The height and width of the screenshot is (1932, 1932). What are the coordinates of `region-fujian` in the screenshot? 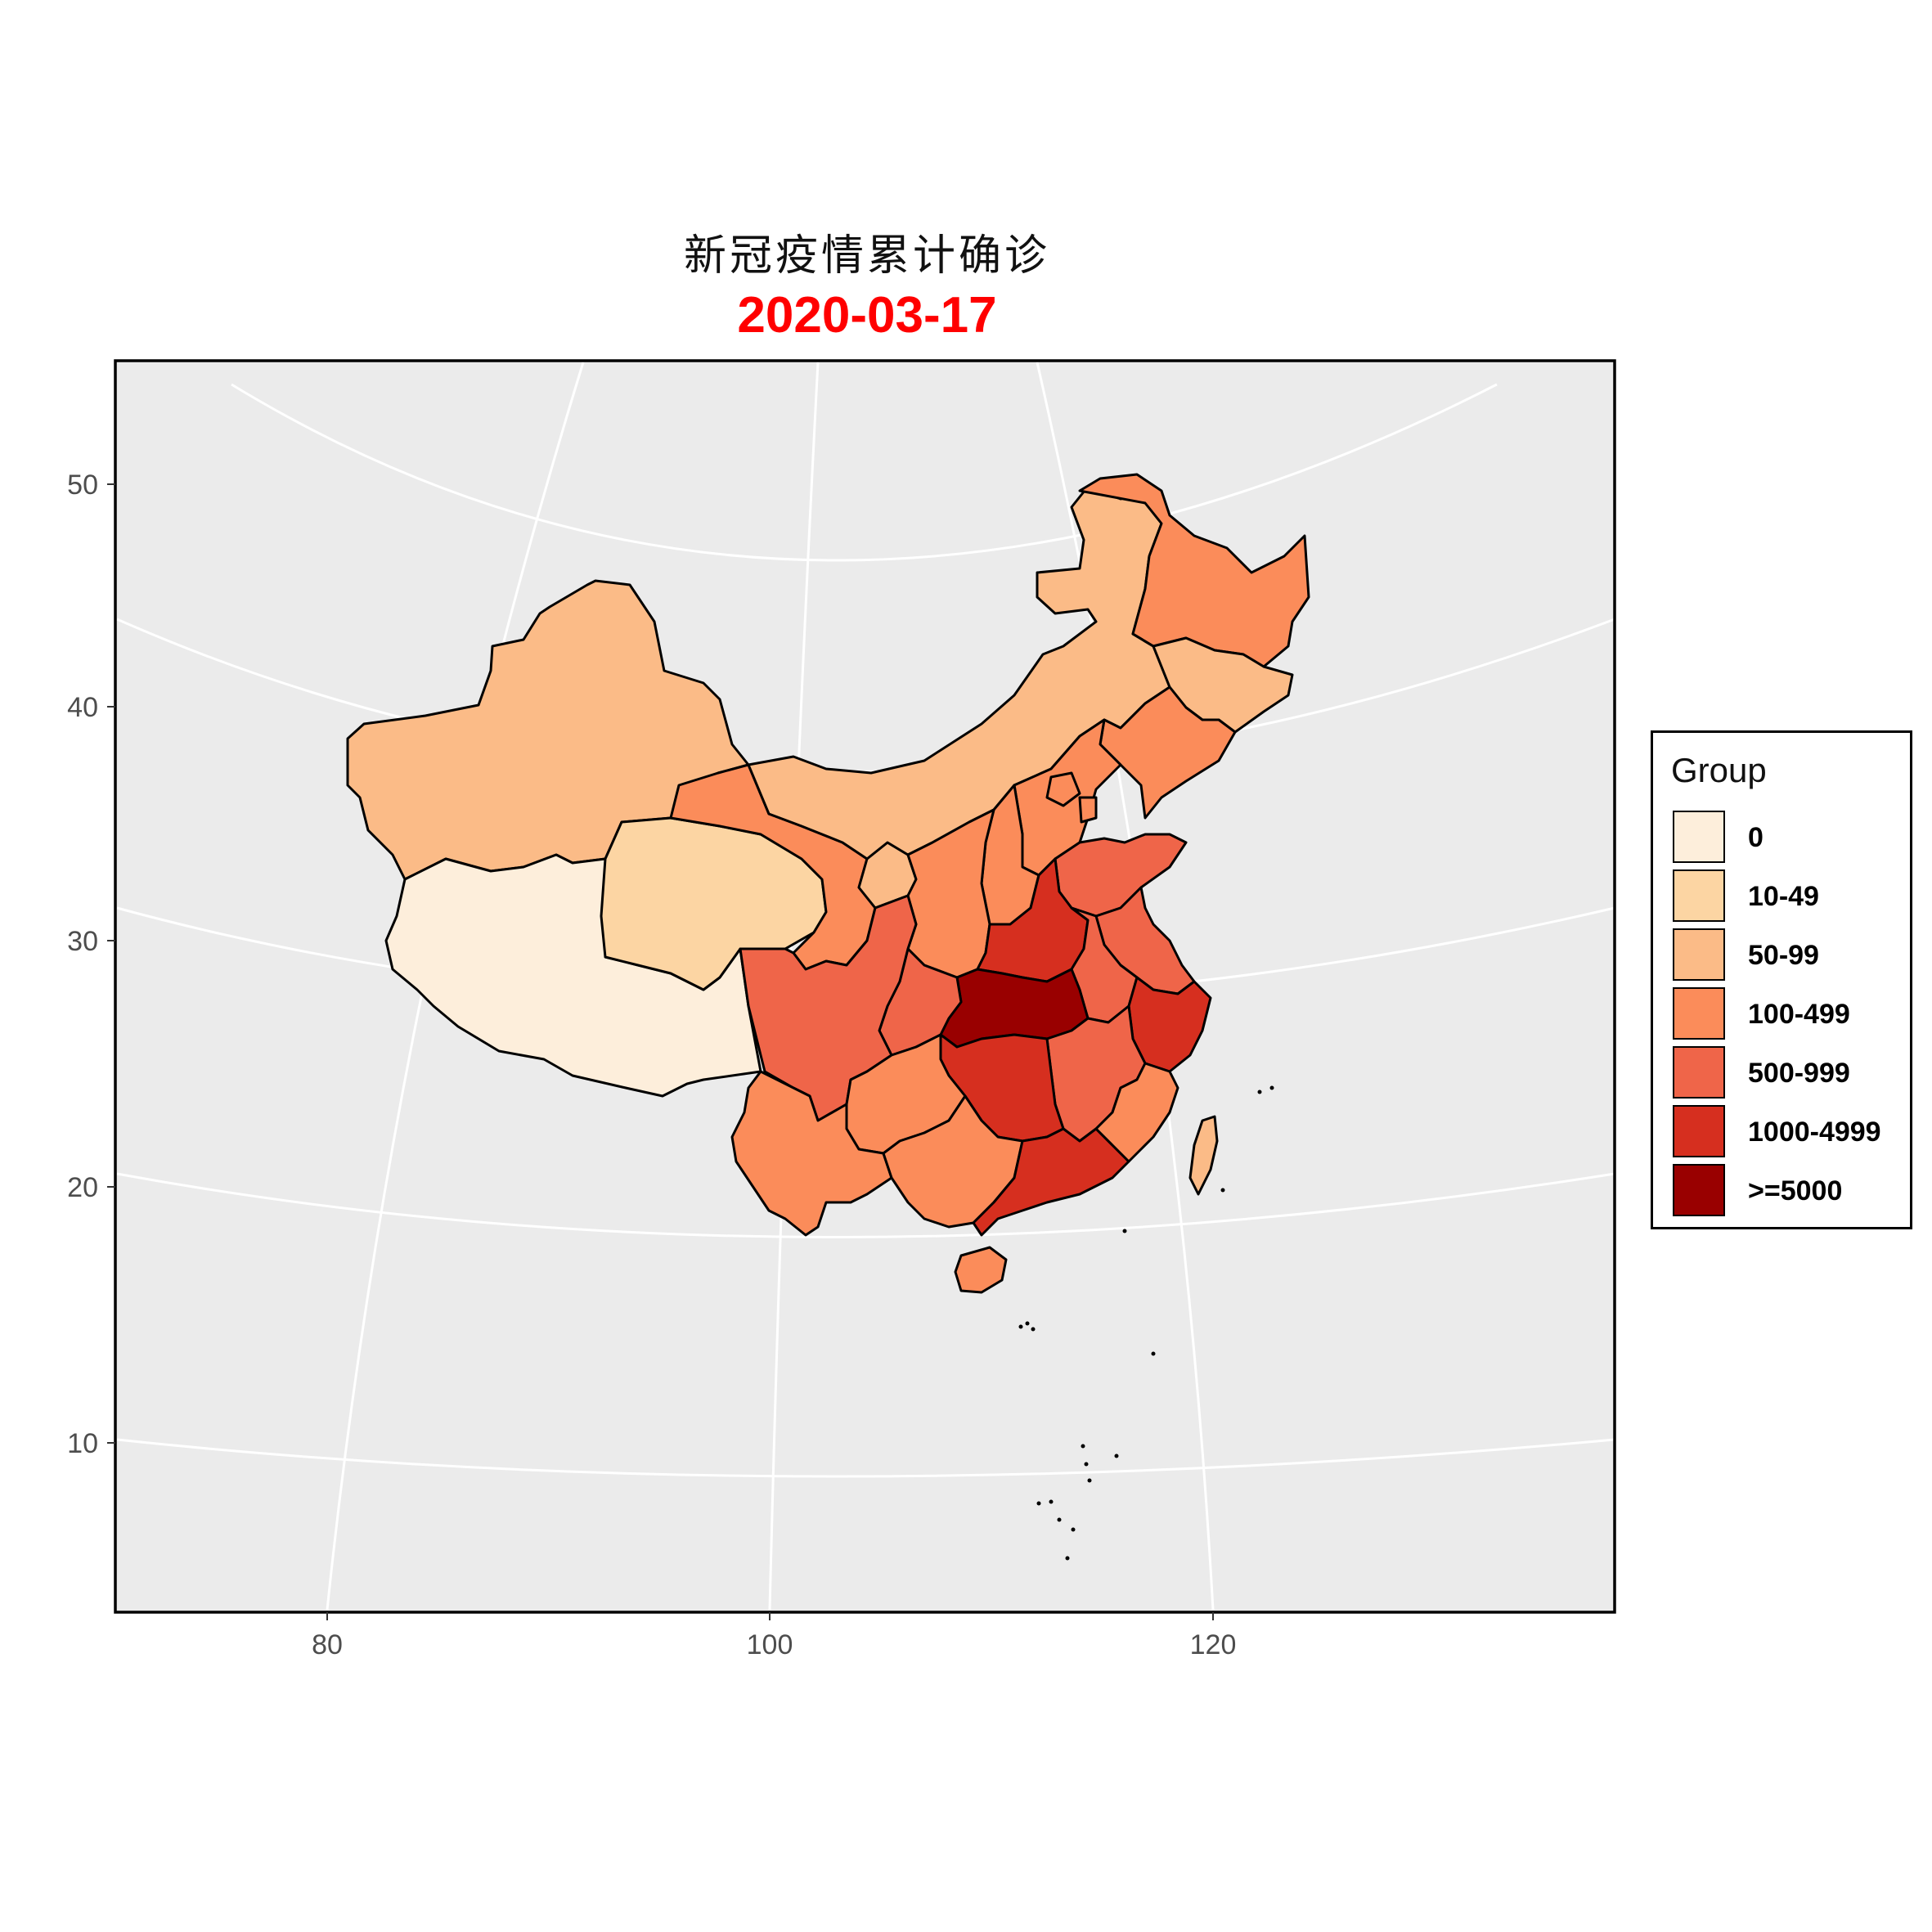 It's located at (1137, 1112).